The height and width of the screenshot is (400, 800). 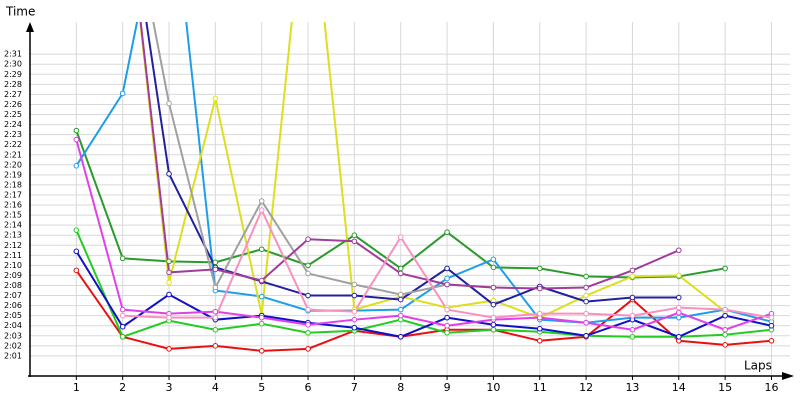 I want to click on y-tick-label: 2:25, so click(x=13, y=114).